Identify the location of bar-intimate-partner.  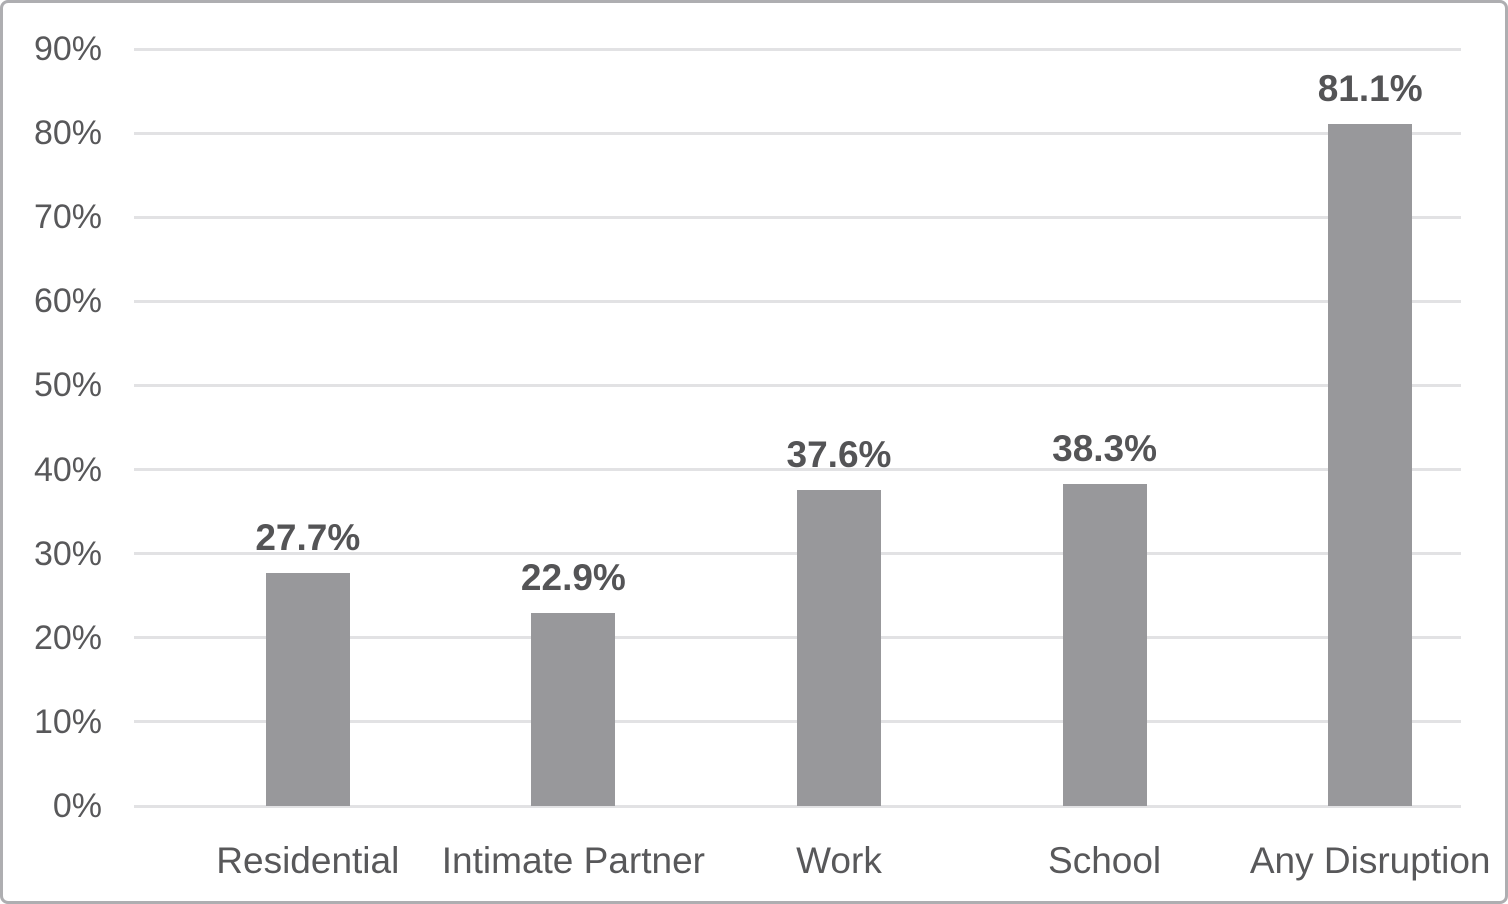
(573, 709).